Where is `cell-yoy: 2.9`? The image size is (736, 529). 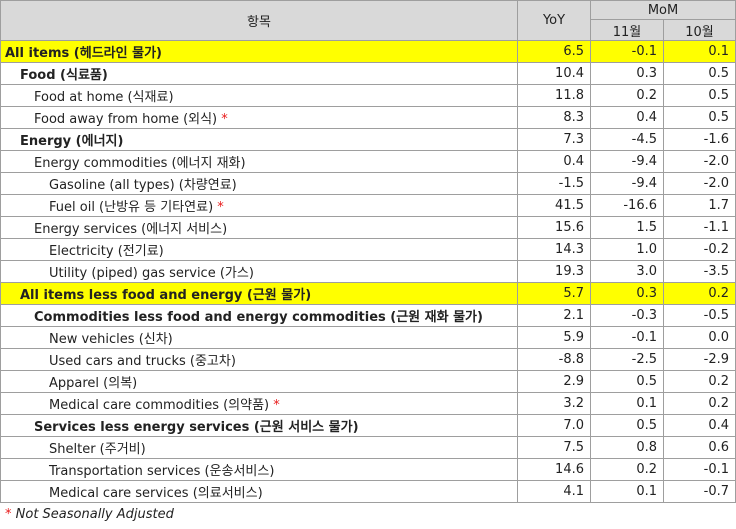
cell-yoy: 2.9 is located at coordinates (554, 381).